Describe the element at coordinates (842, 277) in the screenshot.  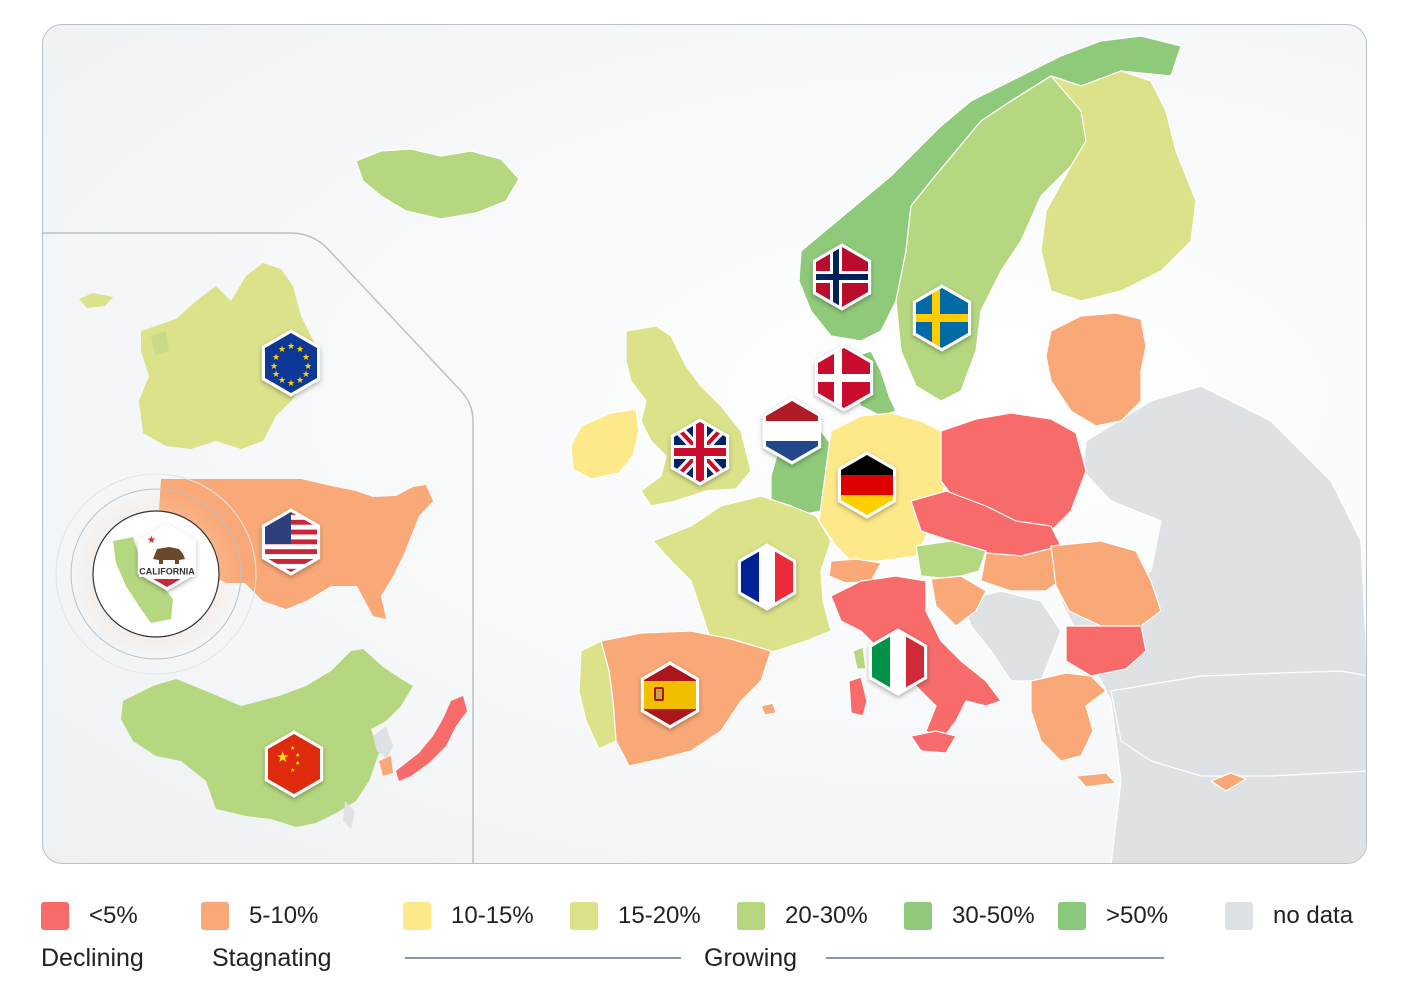
I see `norway-flag` at that location.